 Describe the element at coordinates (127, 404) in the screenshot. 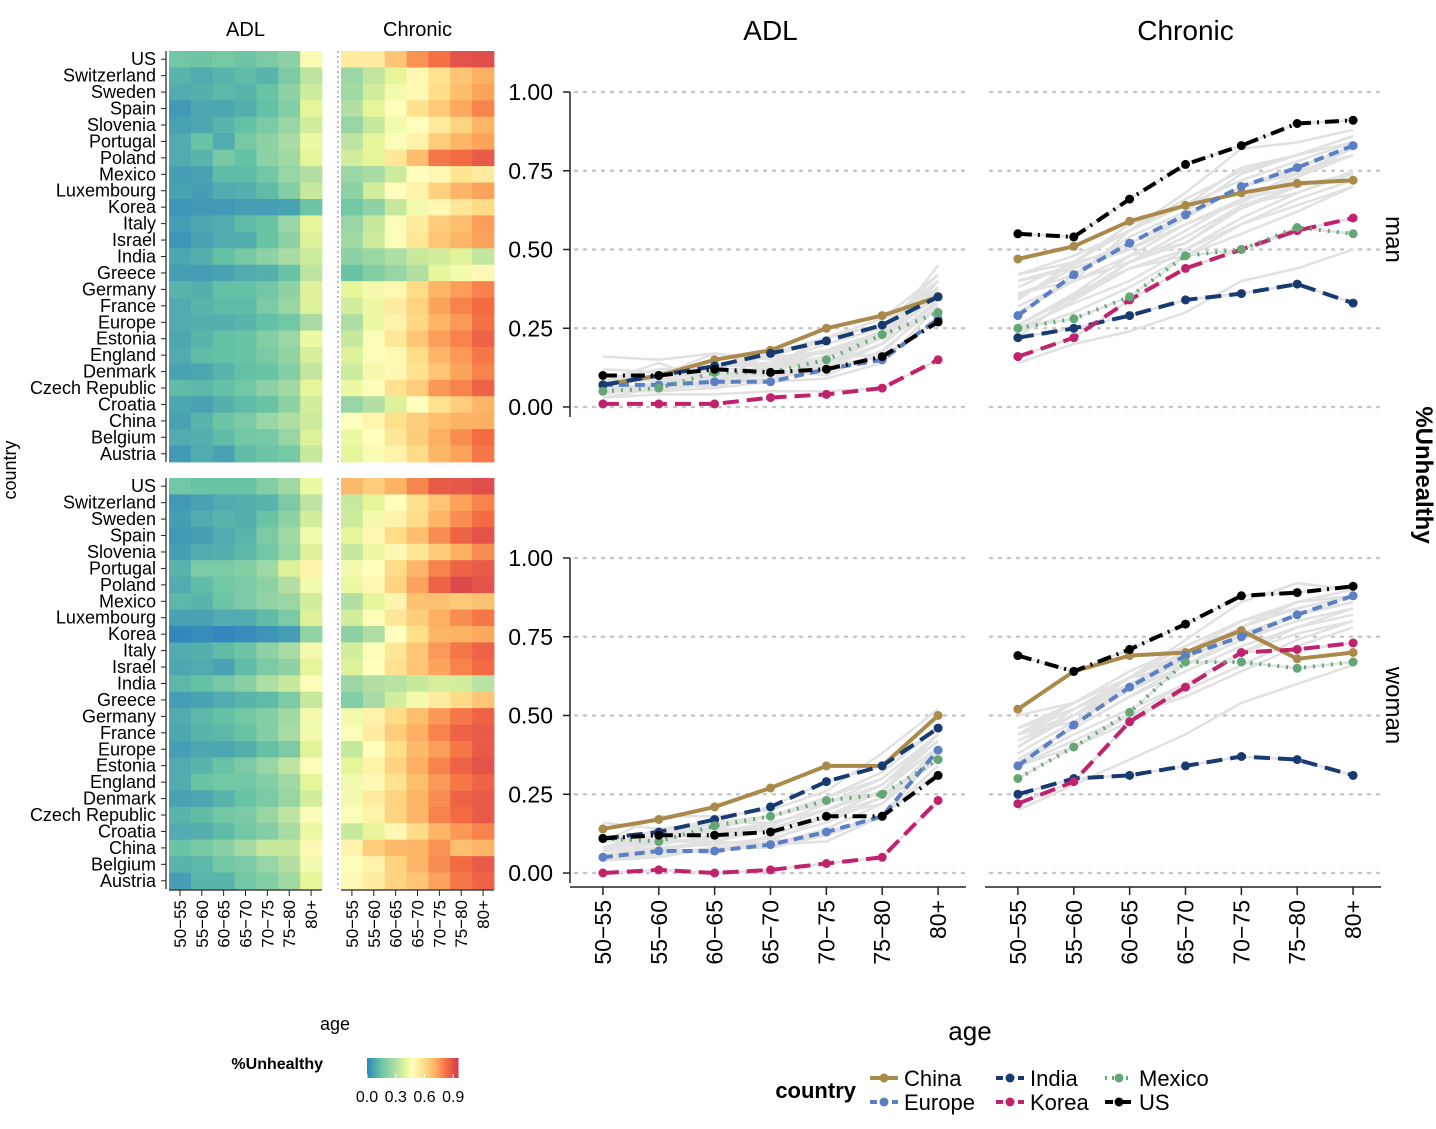

I see `heatmap-country-label: Croatia` at that location.